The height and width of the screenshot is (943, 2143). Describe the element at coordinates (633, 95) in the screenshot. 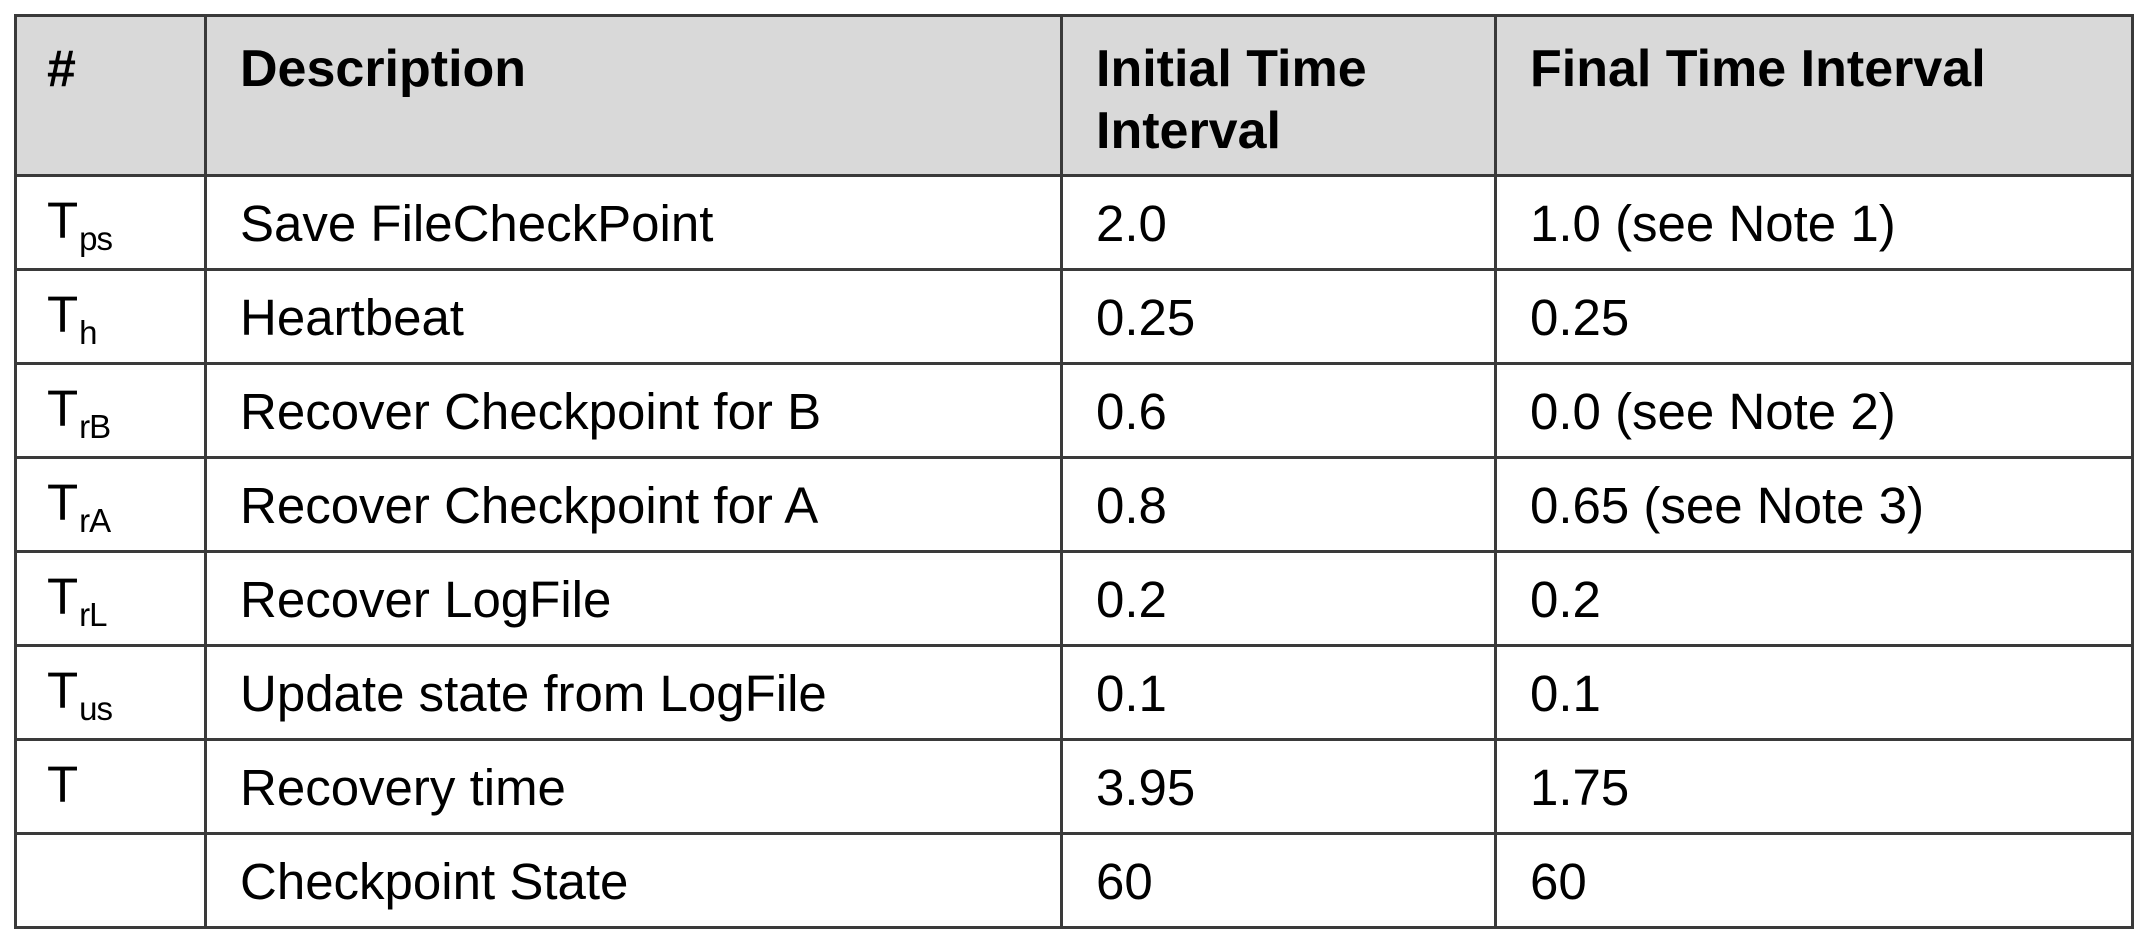

I see `column-header-description: Description` at that location.